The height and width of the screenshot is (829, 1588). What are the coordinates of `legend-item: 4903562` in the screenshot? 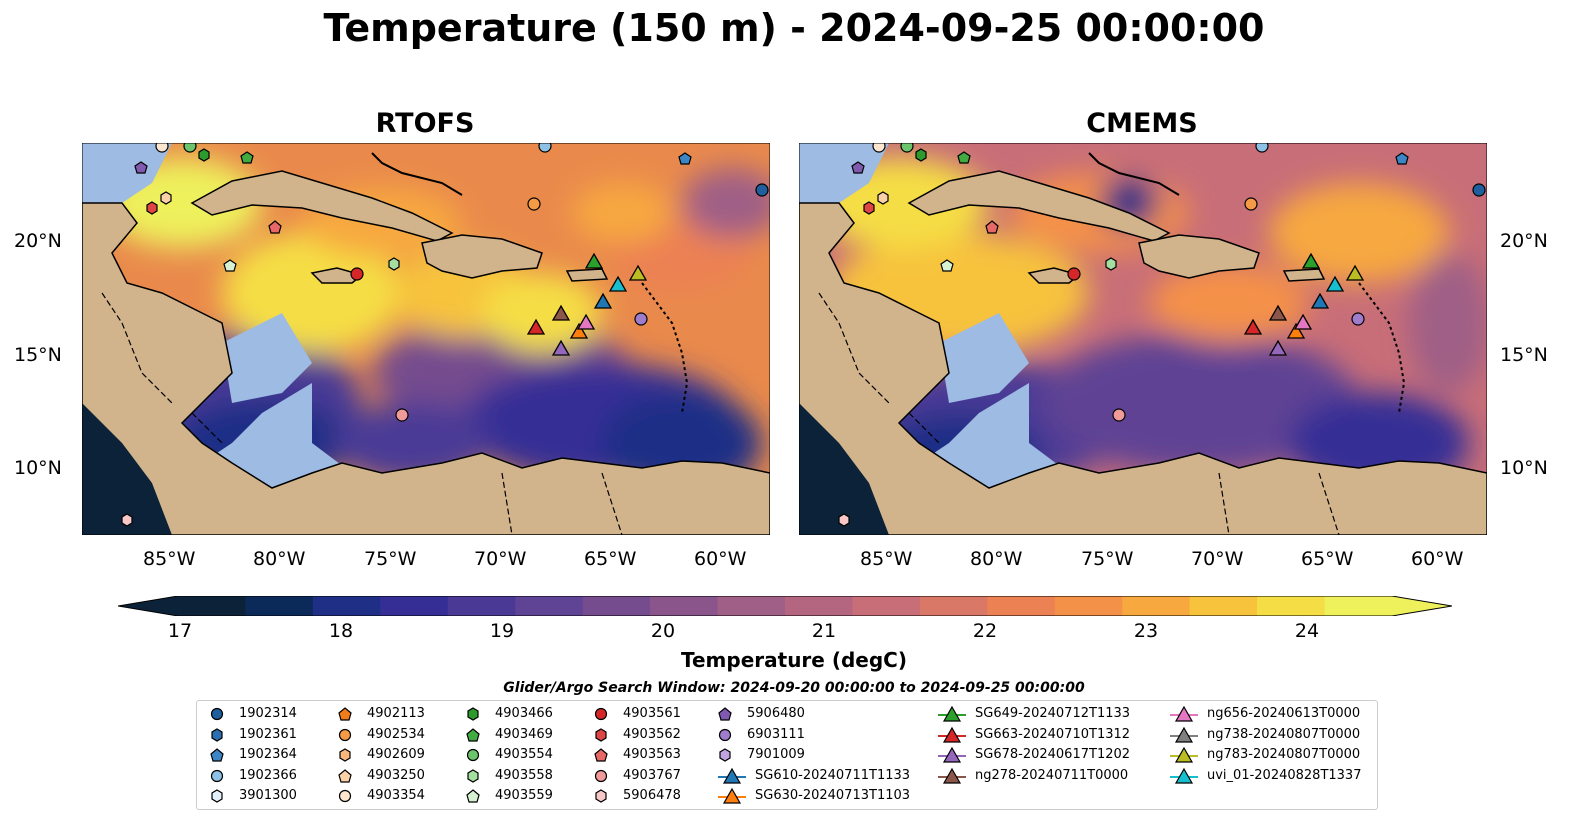 It's located at (703, 735).